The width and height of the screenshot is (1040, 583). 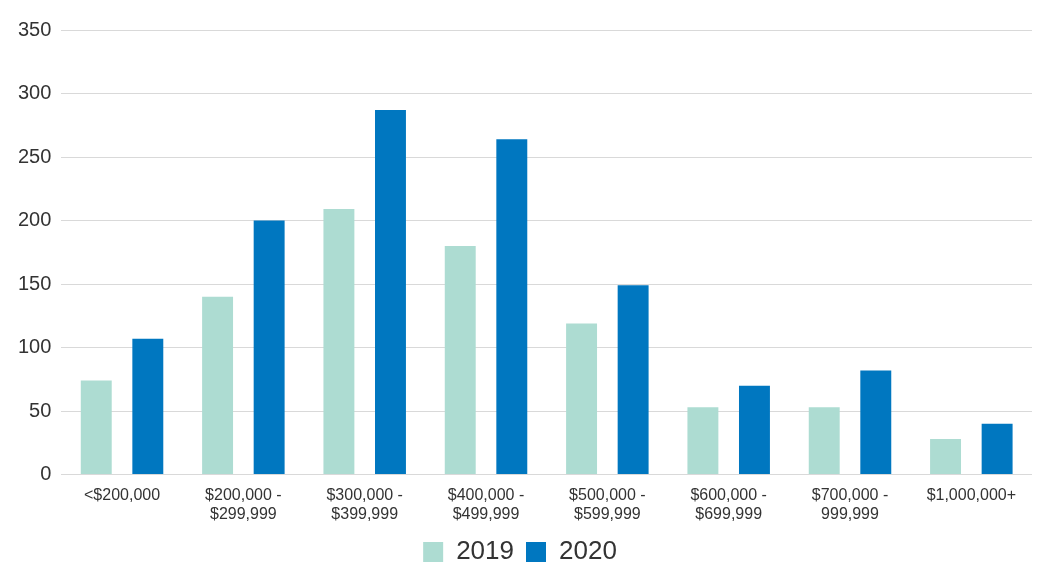 I want to click on x-tick-label: $200,000 - $299,999, so click(x=243, y=503).